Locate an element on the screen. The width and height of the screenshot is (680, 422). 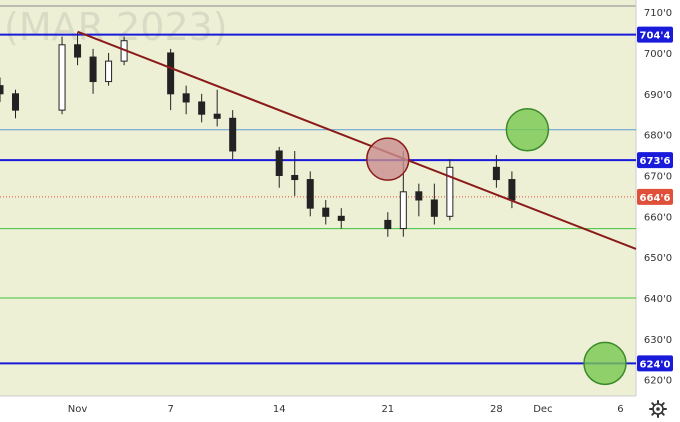
price-tick-4: 670'0 is located at coordinates (658, 176).